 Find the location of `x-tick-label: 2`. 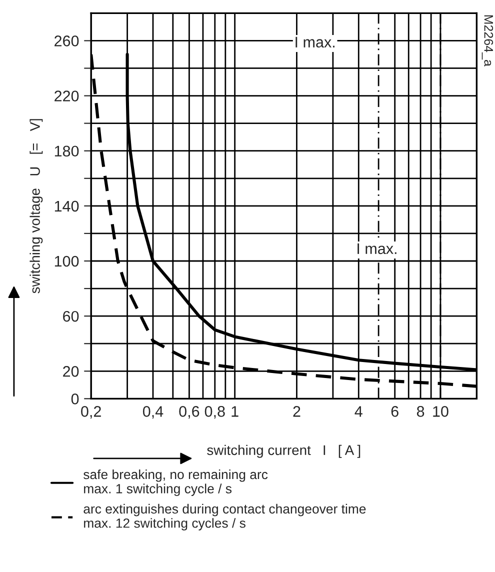

x-tick-label: 2 is located at coordinates (296, 411).